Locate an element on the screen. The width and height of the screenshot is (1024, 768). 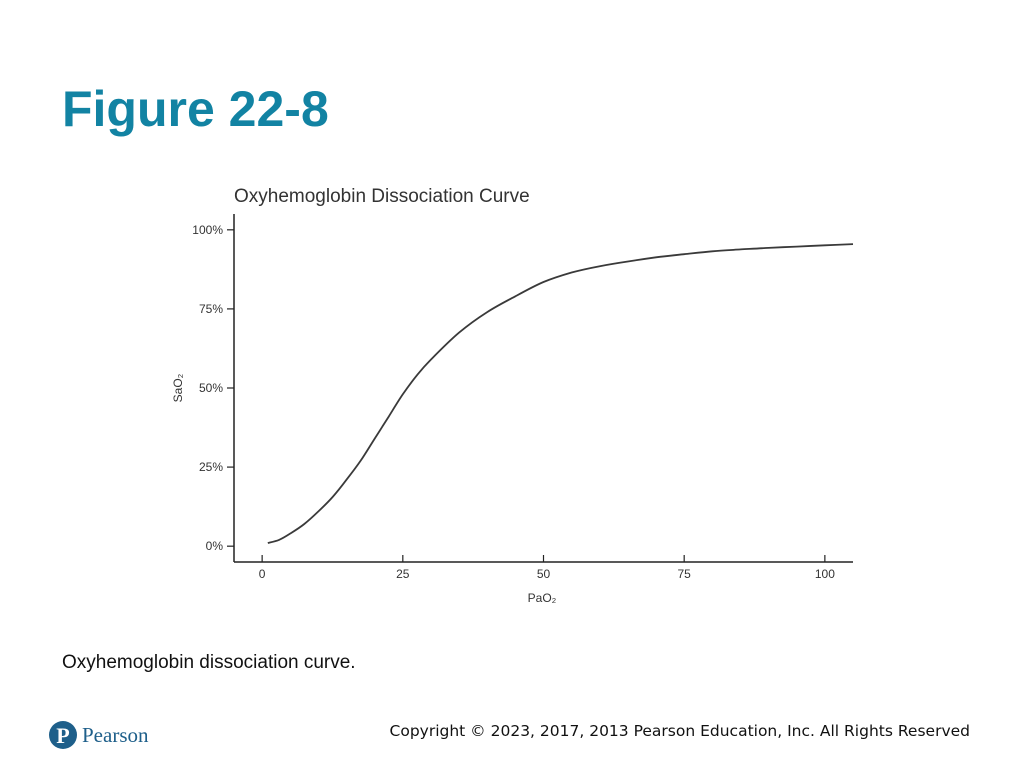
x-tick-label: 50 is located at coordinates (544, 574).